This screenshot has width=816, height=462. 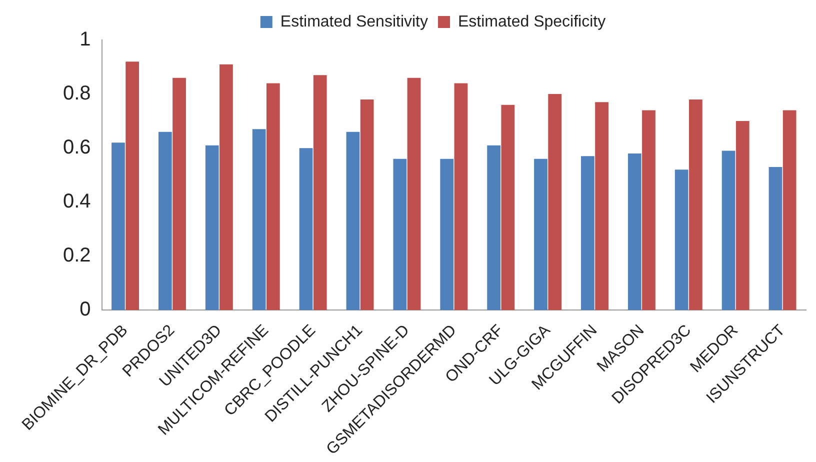 What do you see at coordinates (76, 93) in the screenshot?
I see `y-tick-label: 0.8` at bounding box center [76, 93].